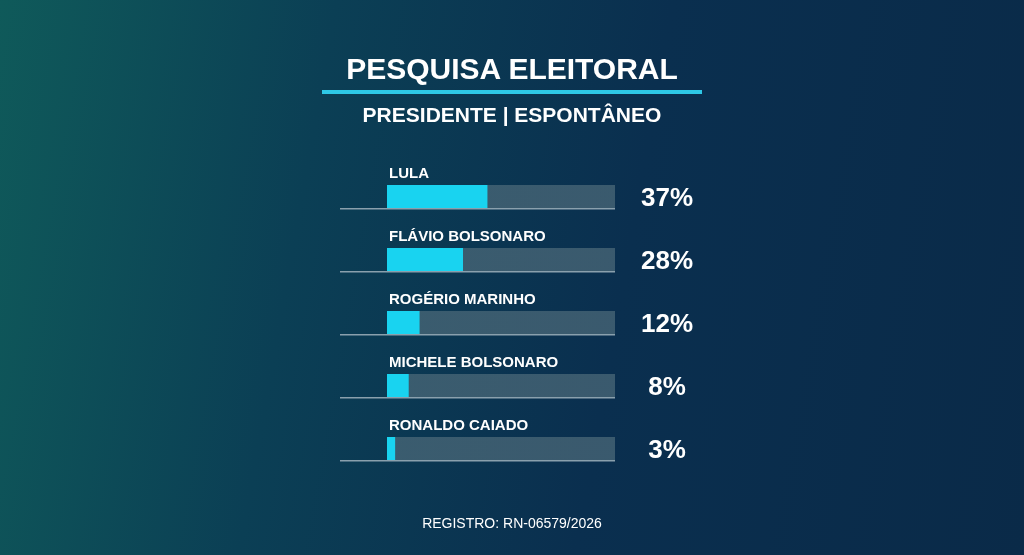  What do you see at coordinates (667, 448) in the screenshot?
I see `data-label: 3%` at bounding box center [667, 448].